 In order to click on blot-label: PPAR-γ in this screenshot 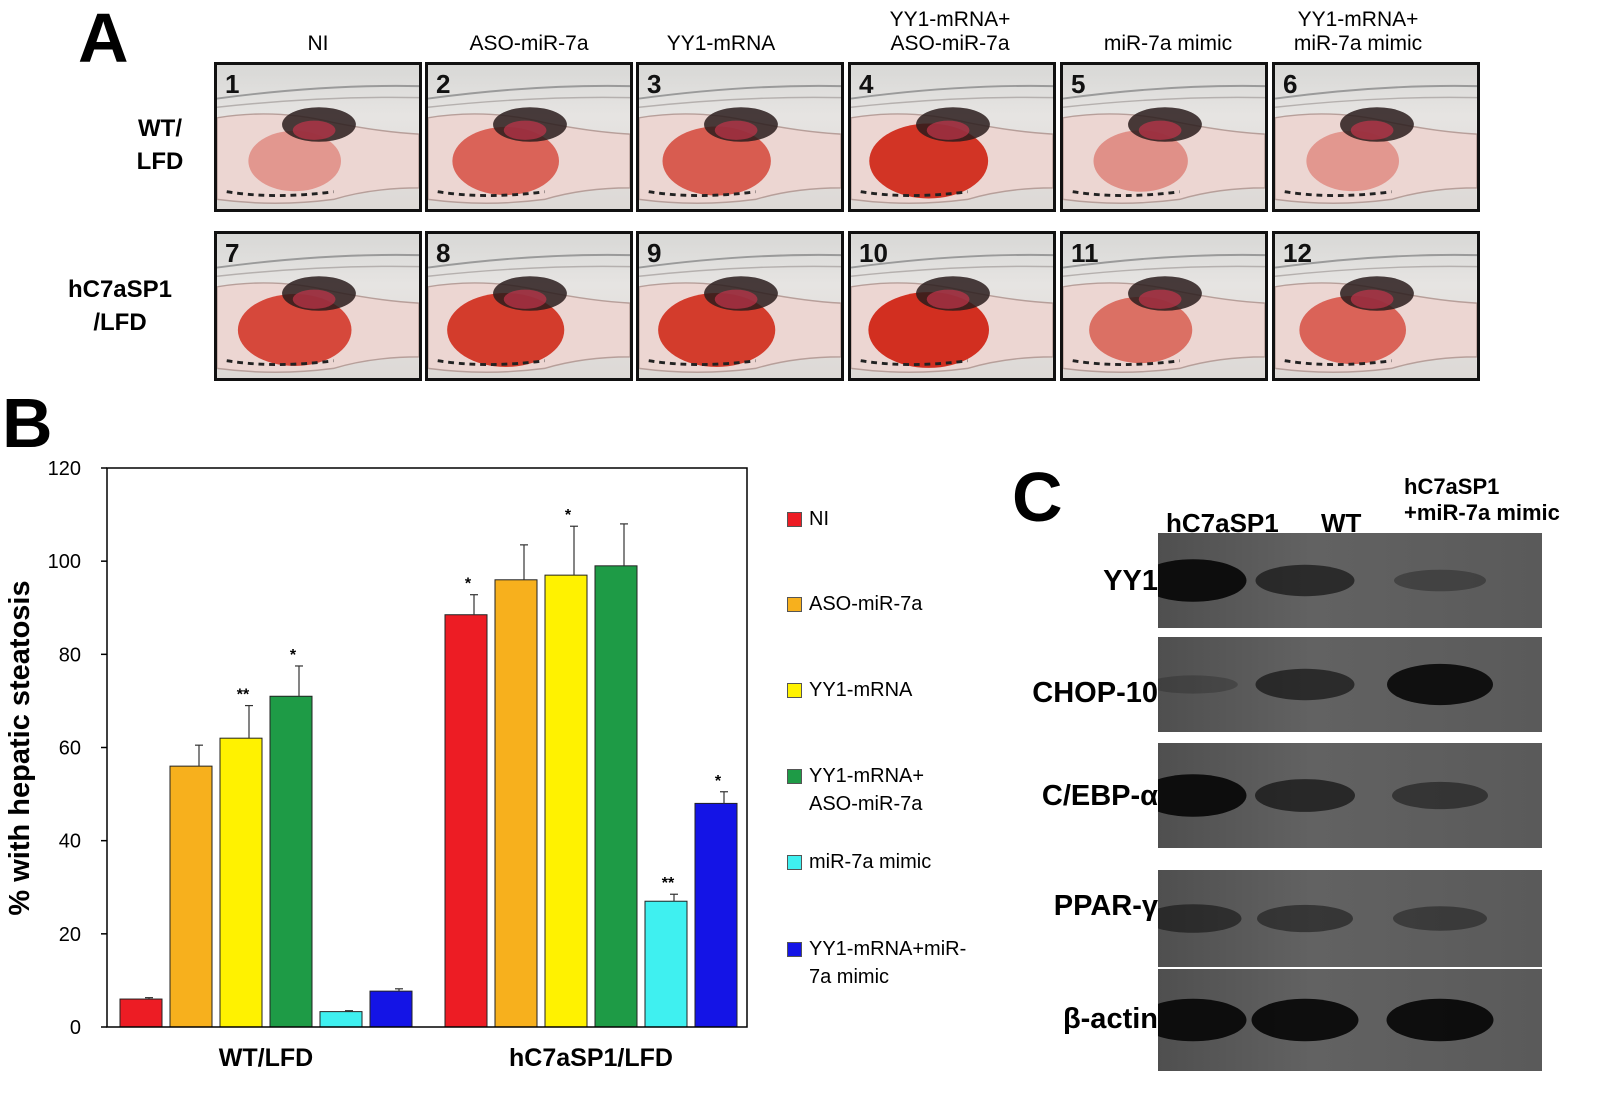, I will do `click(1105, 906)`.